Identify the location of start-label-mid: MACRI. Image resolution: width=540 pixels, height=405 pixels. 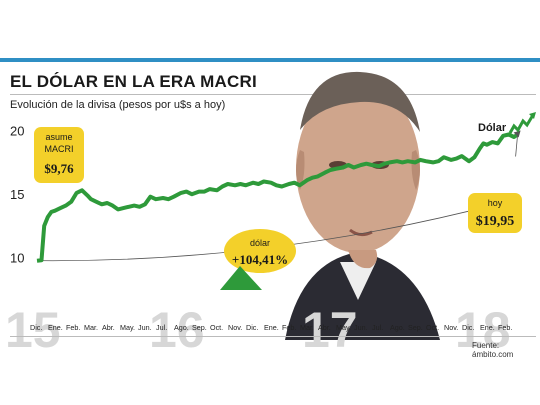
(59, 149).